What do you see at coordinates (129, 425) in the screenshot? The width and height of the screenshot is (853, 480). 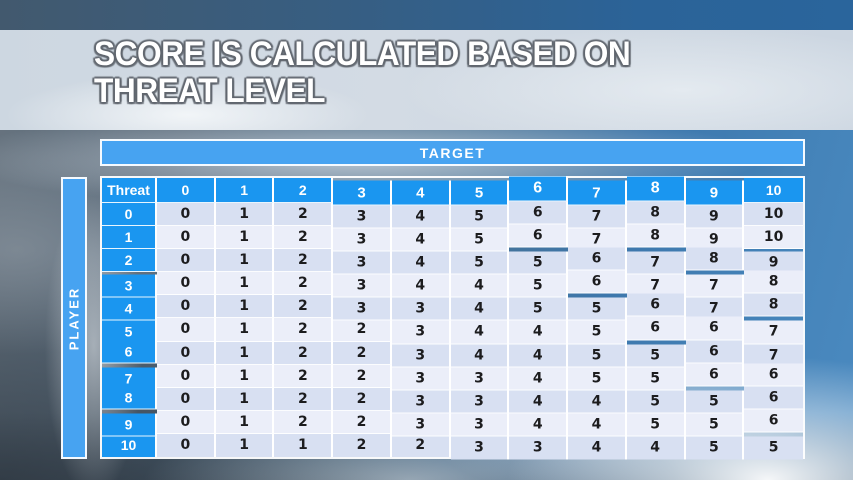 I see `row-header-cell: 9` at bounding box center [129, 425].